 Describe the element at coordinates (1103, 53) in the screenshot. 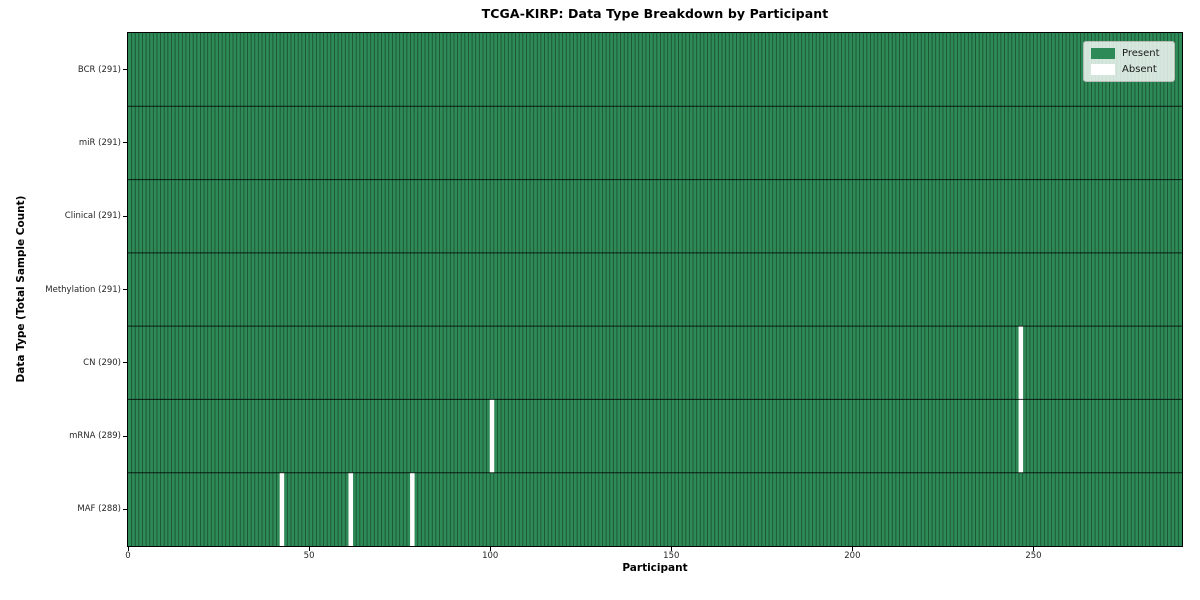

I see `legend-swatch-present-icon` at that location.